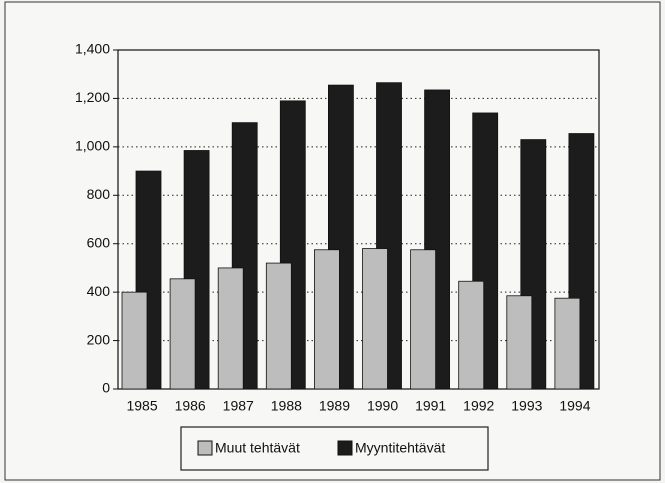  What do you see at coordinates (574, 406) in the screenshot?
I see `x-tick-label: 1994` at bounding box center [574, 406].